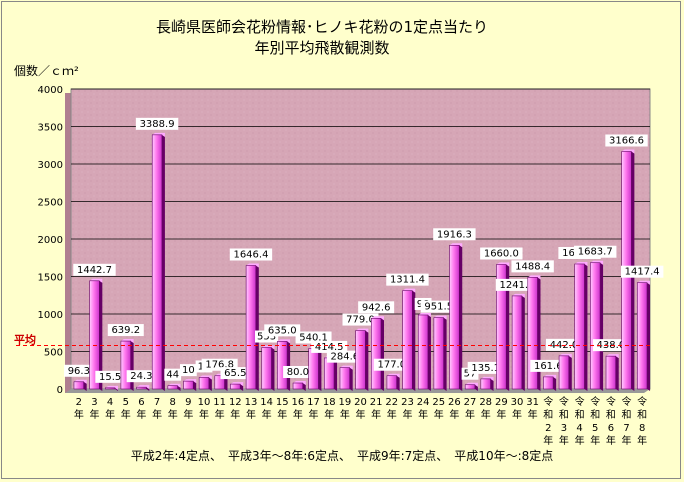  I want to click on x-tick-label: 12 年, so click(235, 409).